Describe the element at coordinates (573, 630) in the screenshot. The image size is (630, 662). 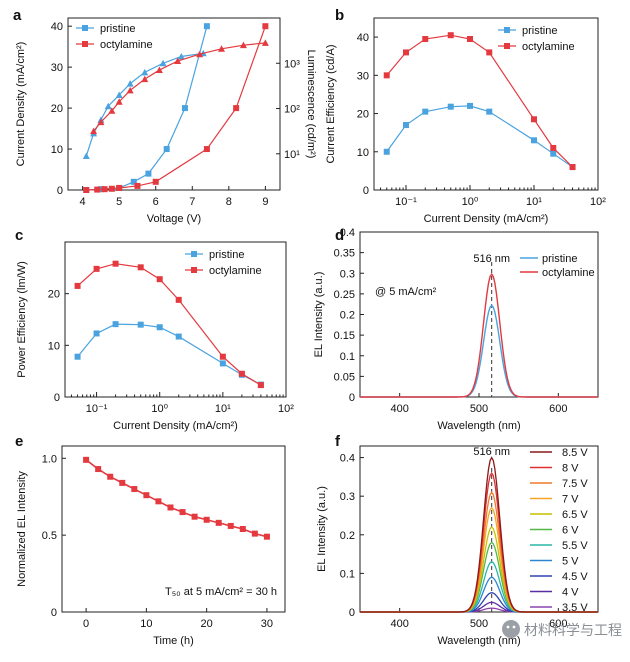
I see `watermark-text: 材料科学与工程` at that location.